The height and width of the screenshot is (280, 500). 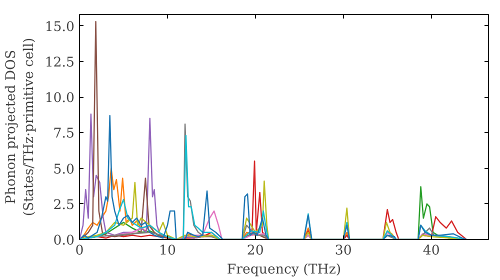 I want to click on x-tick-label: 30, so click(x=343, y=251).